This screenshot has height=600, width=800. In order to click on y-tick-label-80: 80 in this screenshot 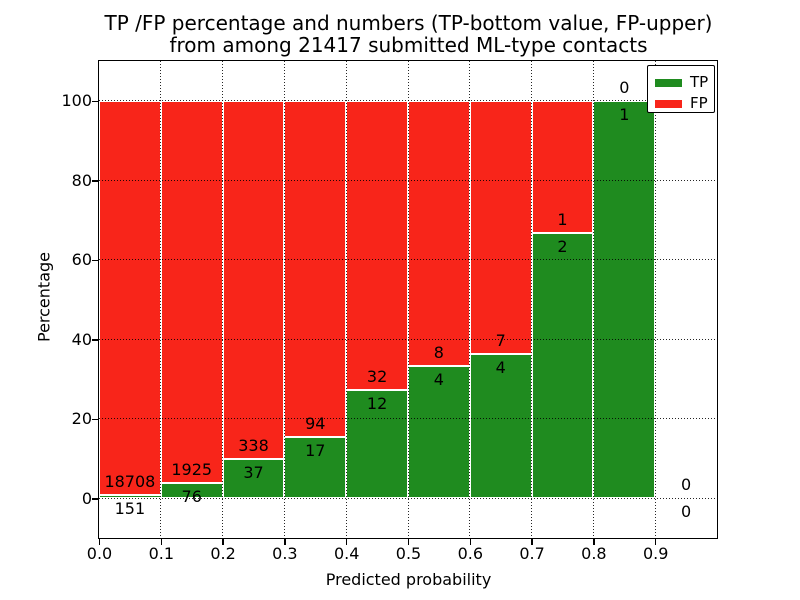, I will do `click(81, 180)`.